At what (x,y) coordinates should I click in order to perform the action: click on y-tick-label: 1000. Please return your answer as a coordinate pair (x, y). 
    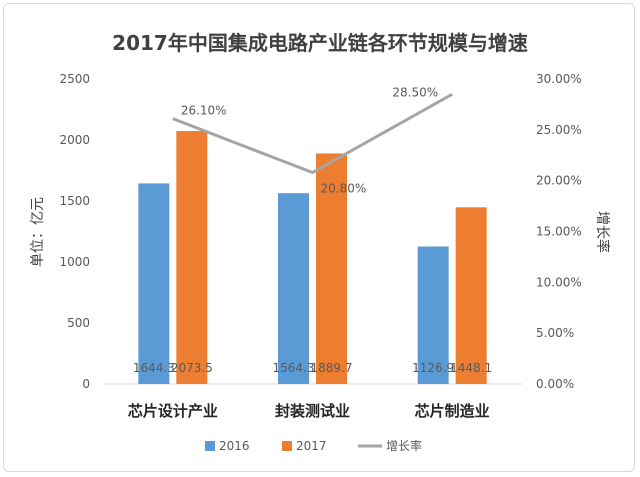
    Looking at the image, I should click on (74, 262).